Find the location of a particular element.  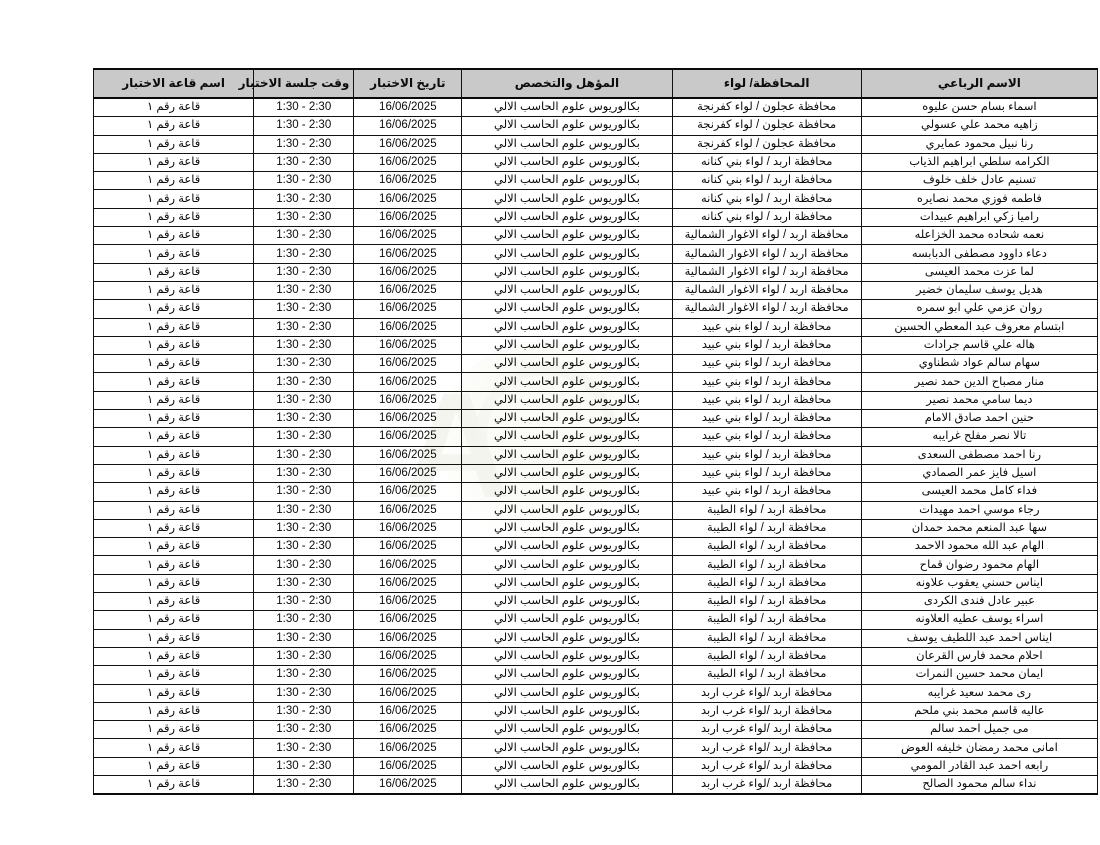

candidate-name-cell: اسماء بسام حسن عليوه is located at coordinates (979, 107).